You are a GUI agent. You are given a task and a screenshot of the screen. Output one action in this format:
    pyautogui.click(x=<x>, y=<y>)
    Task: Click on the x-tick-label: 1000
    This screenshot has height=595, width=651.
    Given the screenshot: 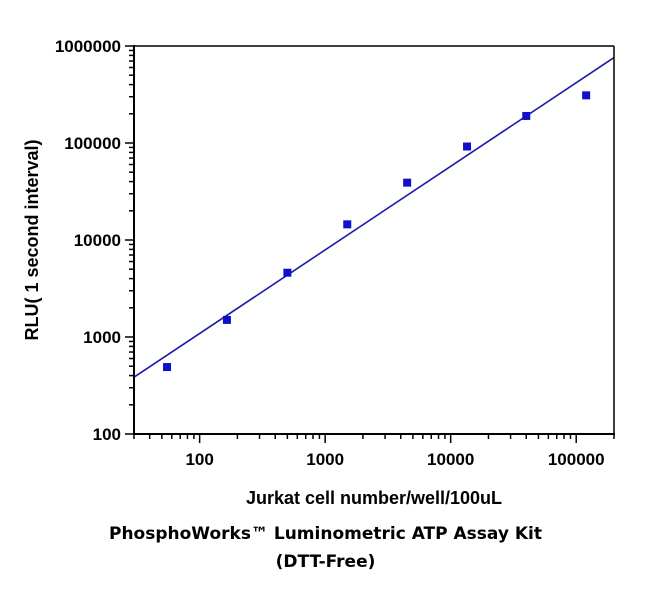 What is the action you would take?
    pyautogui.click(x=325, y=459)
    